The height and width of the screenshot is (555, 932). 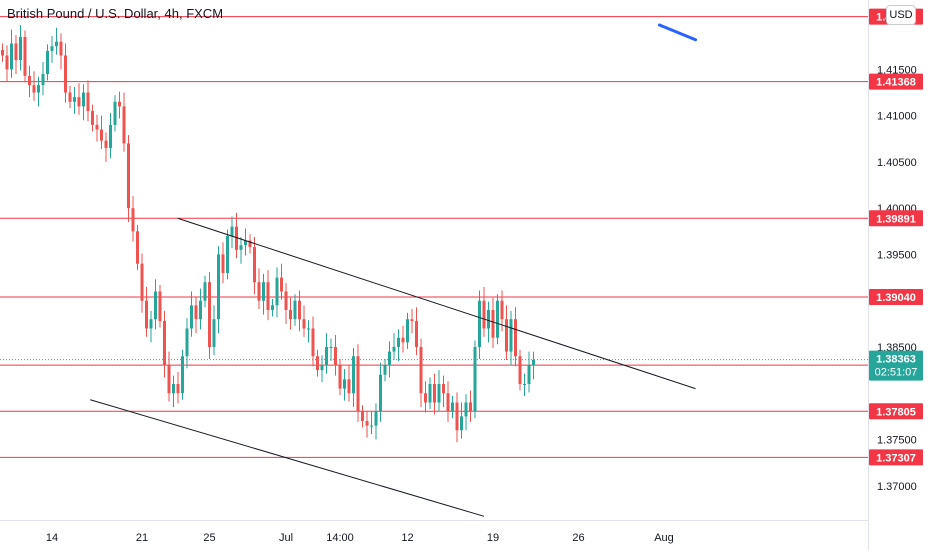 What do you see at coordinates (407, 538) in the screenshot?
I see `time-tick-label: 12` at bounding box center [407, 538].